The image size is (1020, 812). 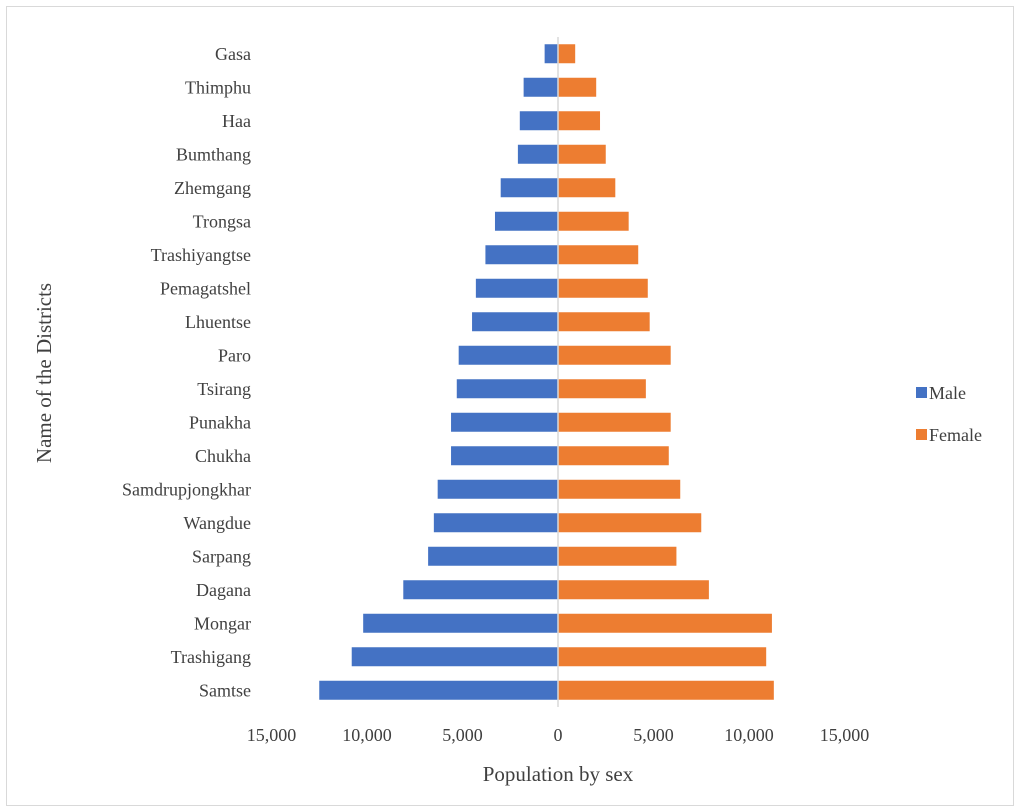 I want to click on bar-female-zhemgang, so click(x=587, y=188).